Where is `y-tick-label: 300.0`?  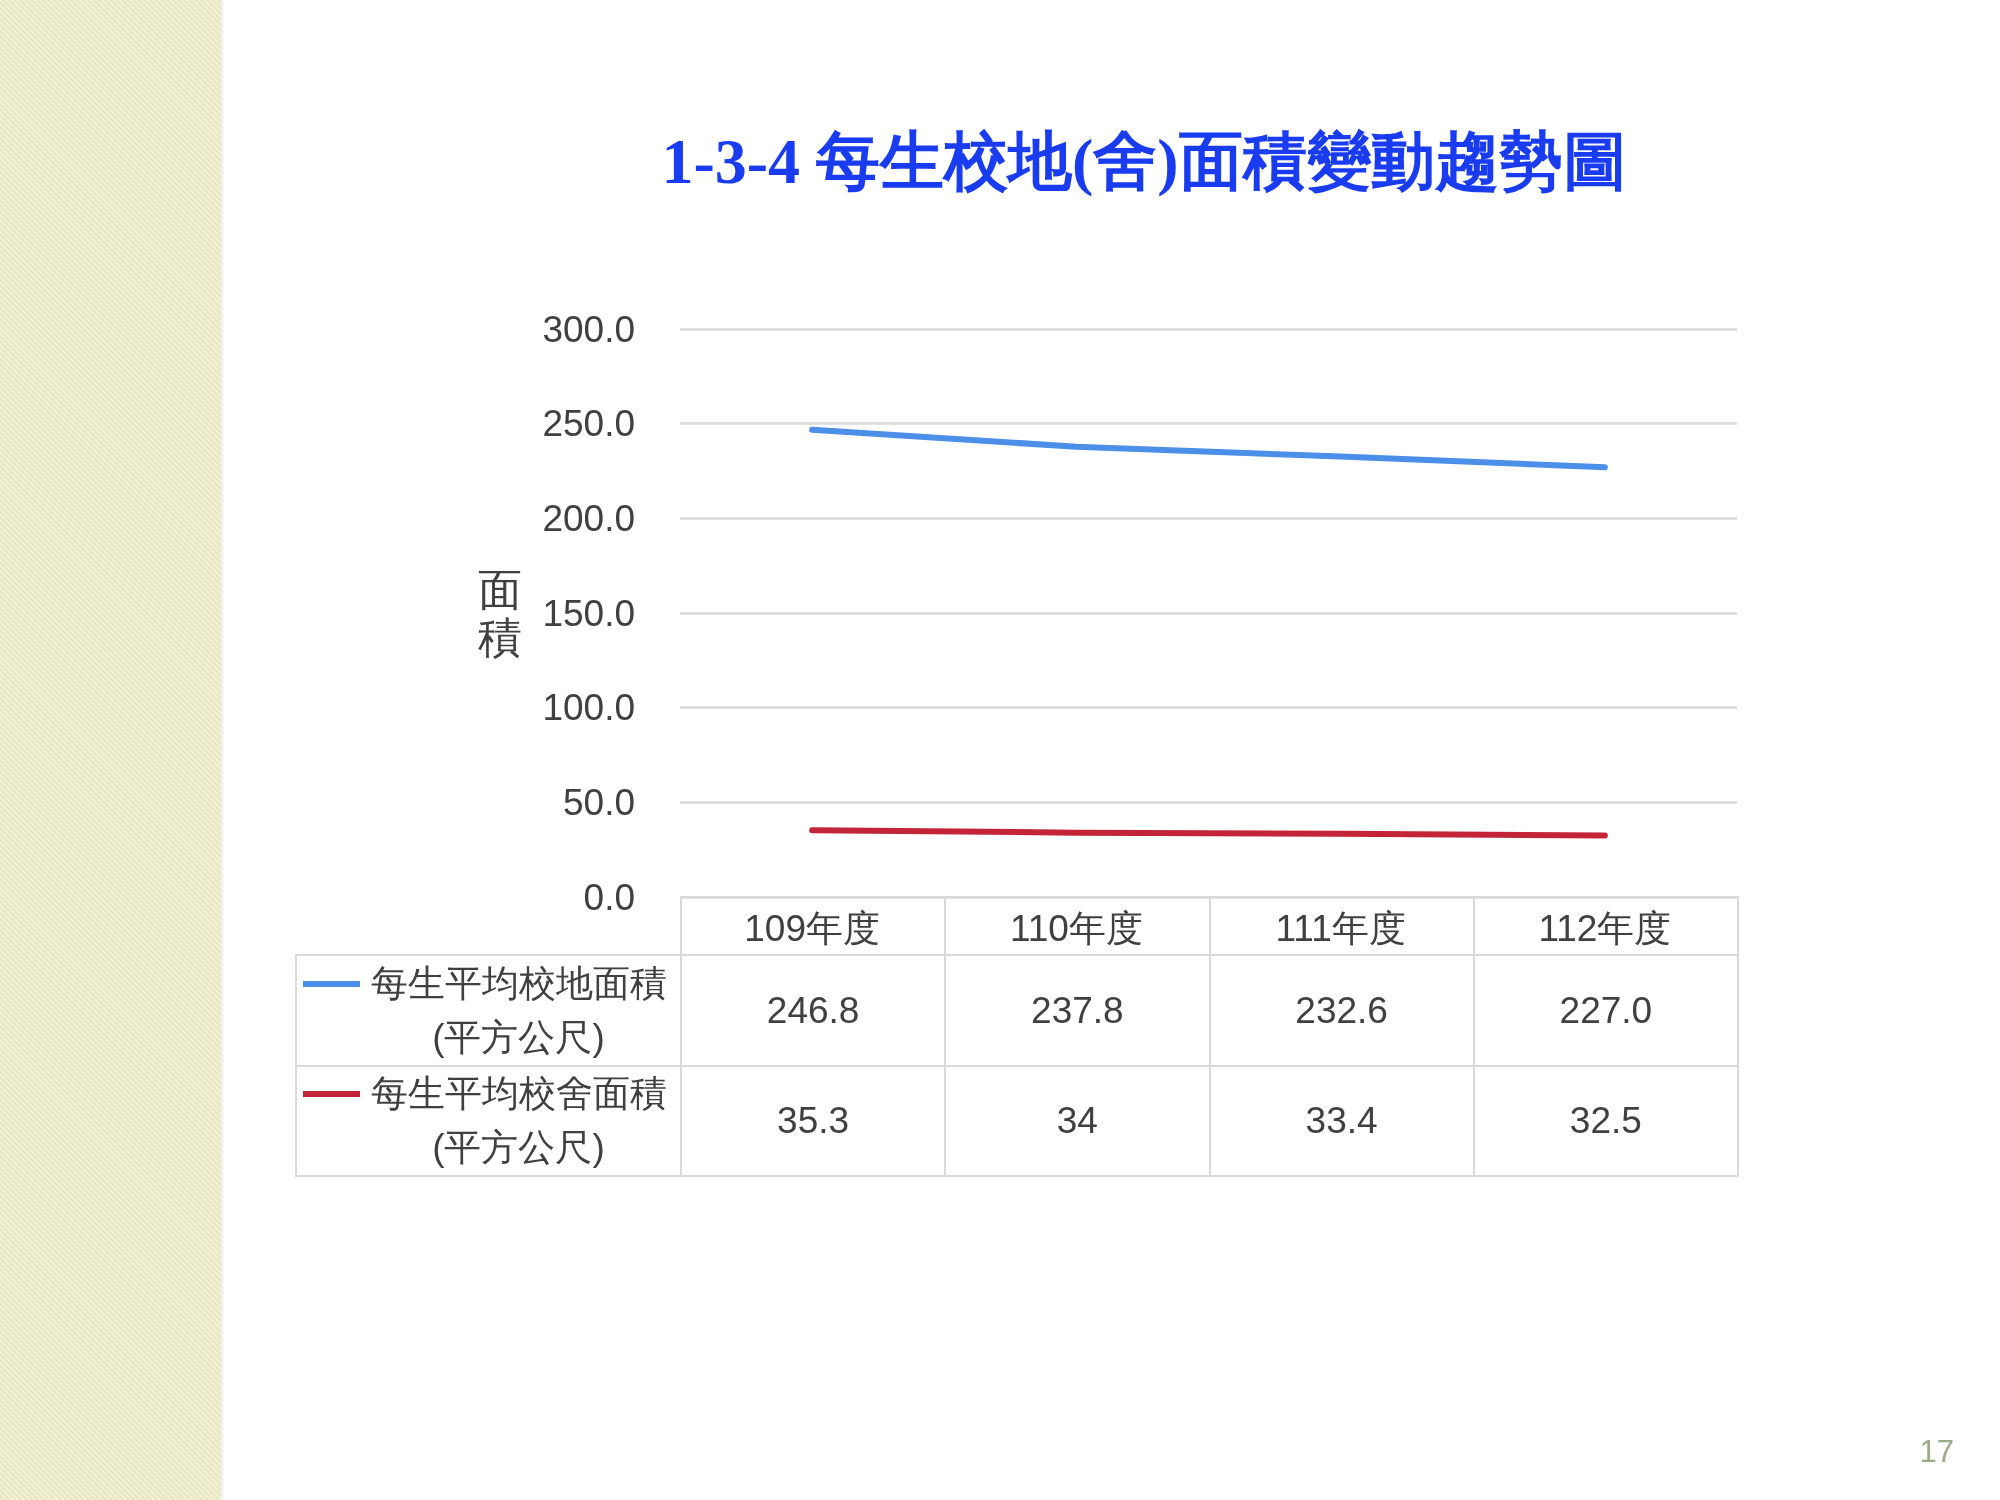
y-tick-label: 300.0 is located at coordinates (588, 329).